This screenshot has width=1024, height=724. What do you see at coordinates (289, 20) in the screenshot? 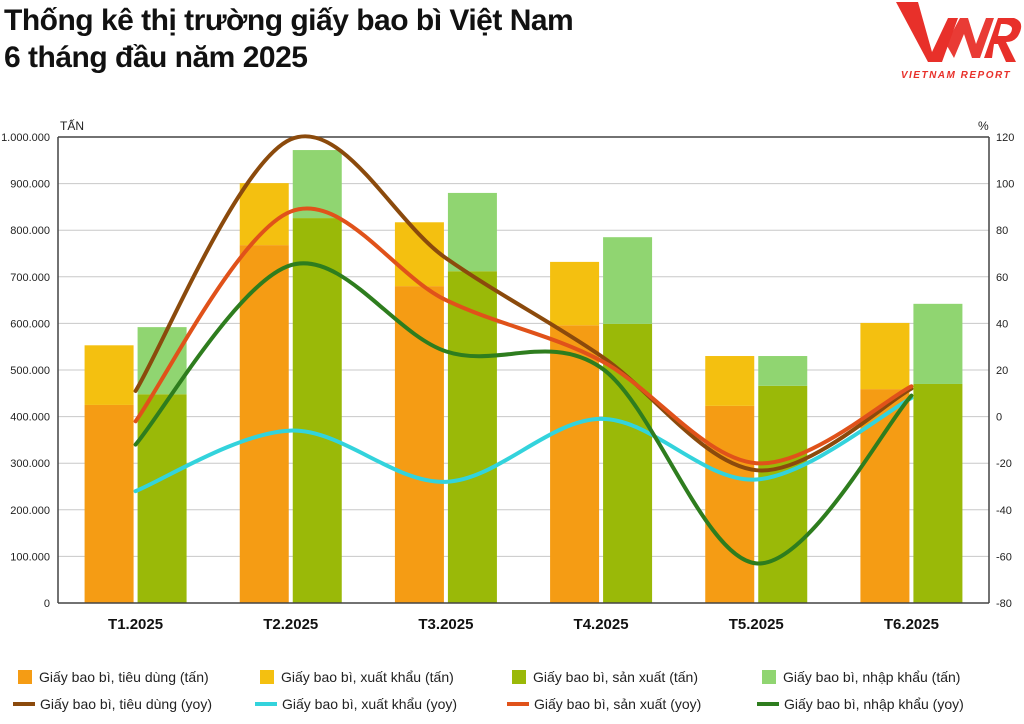
I see `title-line-1: Thống kê thị trường giấy bao bì Việt Nam` at bounding box center [289, 20].